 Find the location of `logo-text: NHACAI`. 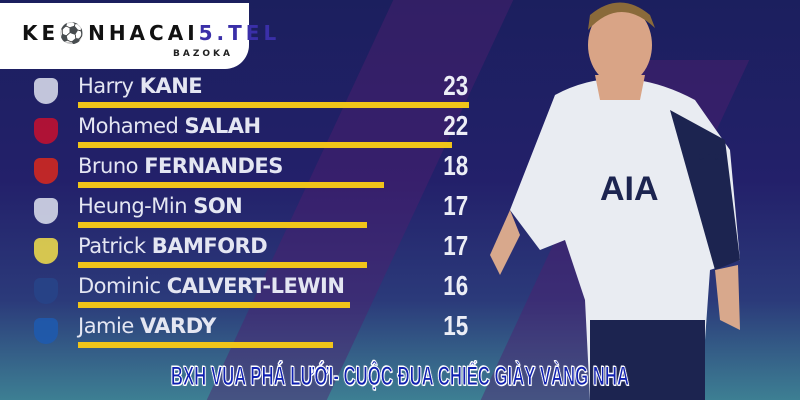

logo-text: NHACAI is located at coordinates (143, 33).